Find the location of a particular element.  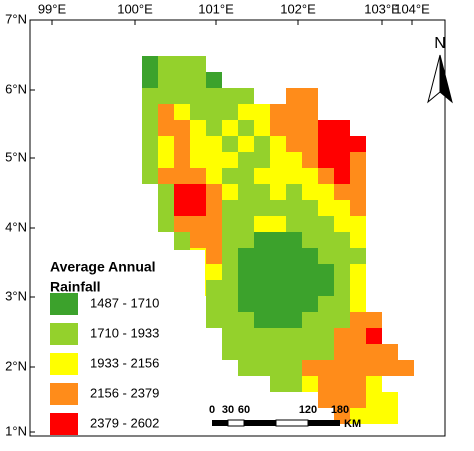

legend-swatch is located at coordinates (64, 364).